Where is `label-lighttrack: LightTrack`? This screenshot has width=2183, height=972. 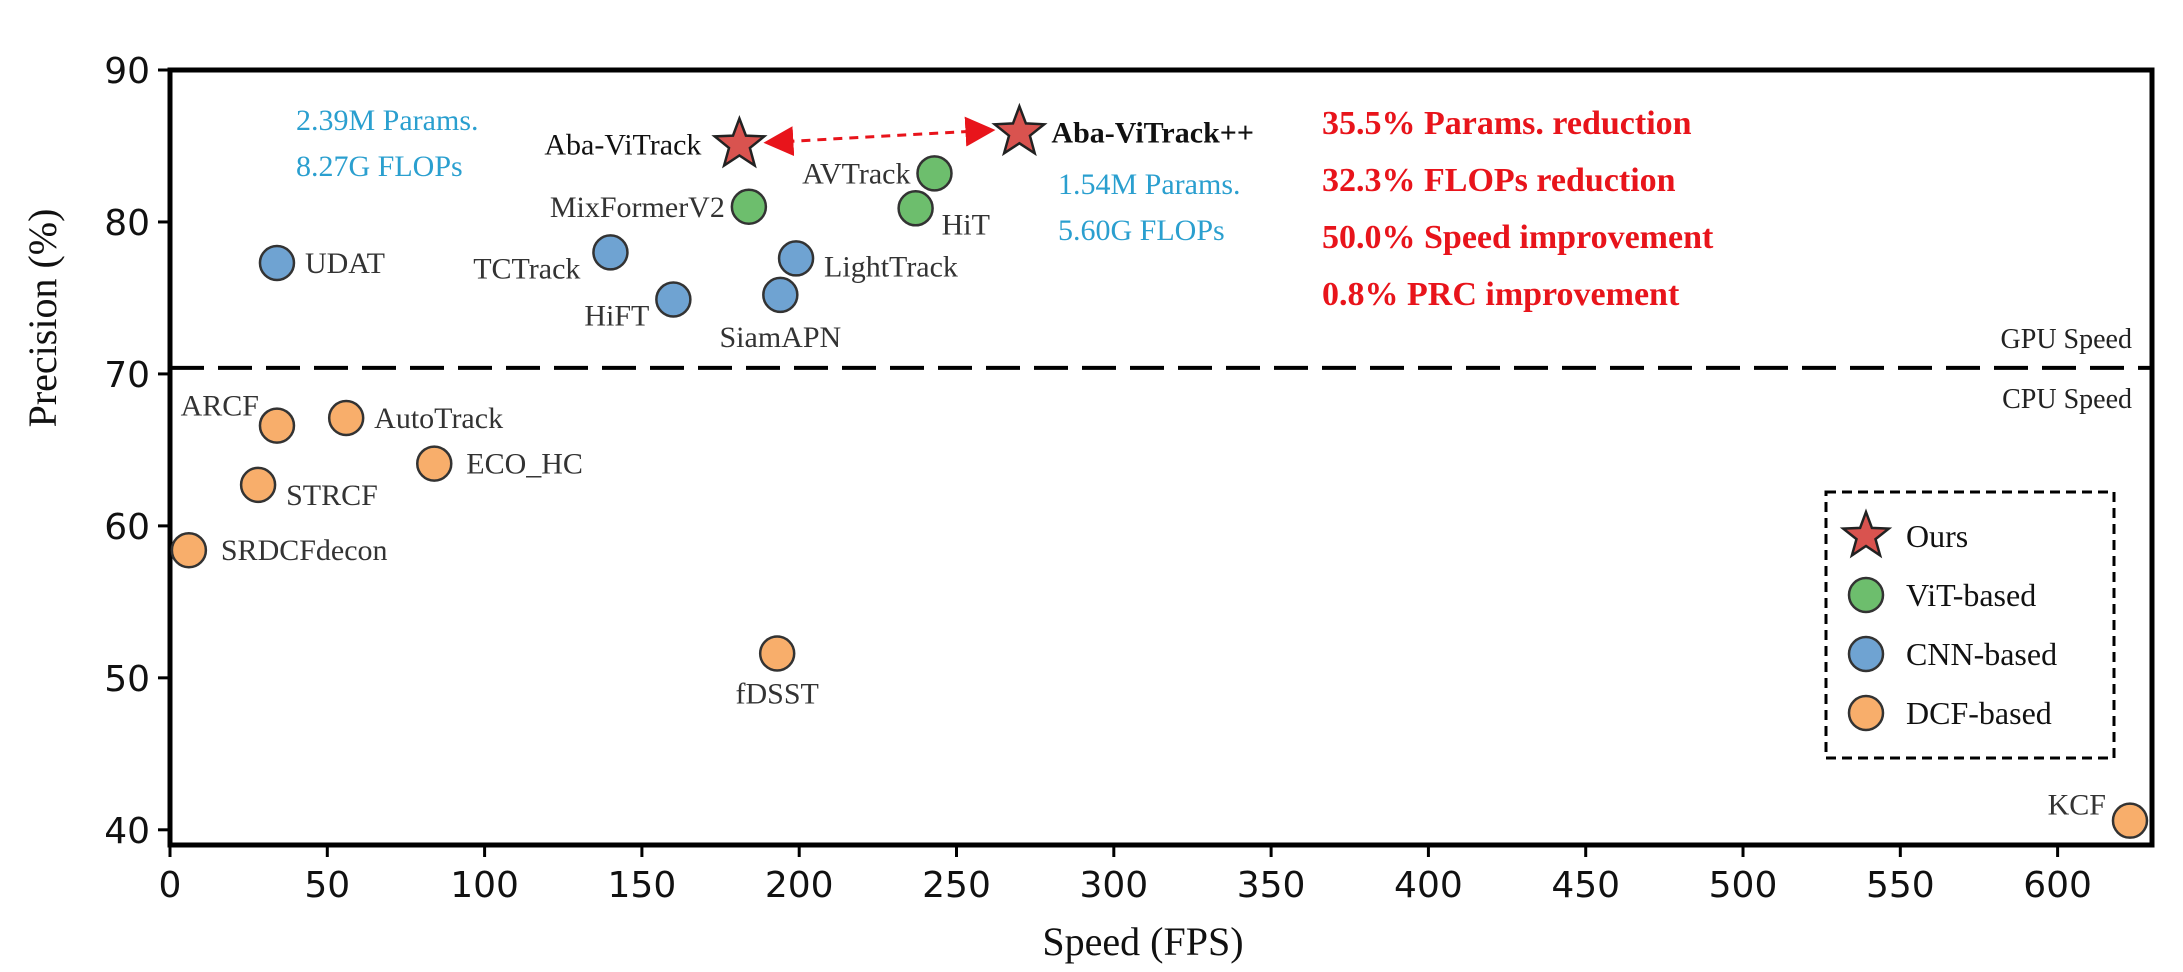
label-lighttrack: LightTrack is located at coordinates (891, 266).